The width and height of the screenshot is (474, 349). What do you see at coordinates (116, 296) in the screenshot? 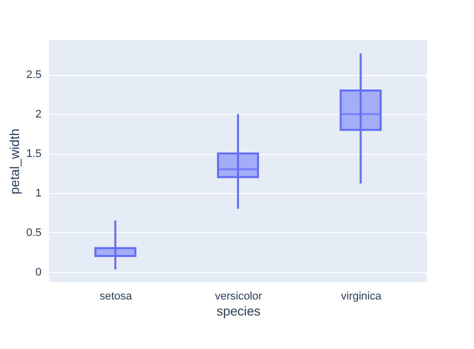
I see `x-tick-label: setosa` at bounding box center [116, 296].